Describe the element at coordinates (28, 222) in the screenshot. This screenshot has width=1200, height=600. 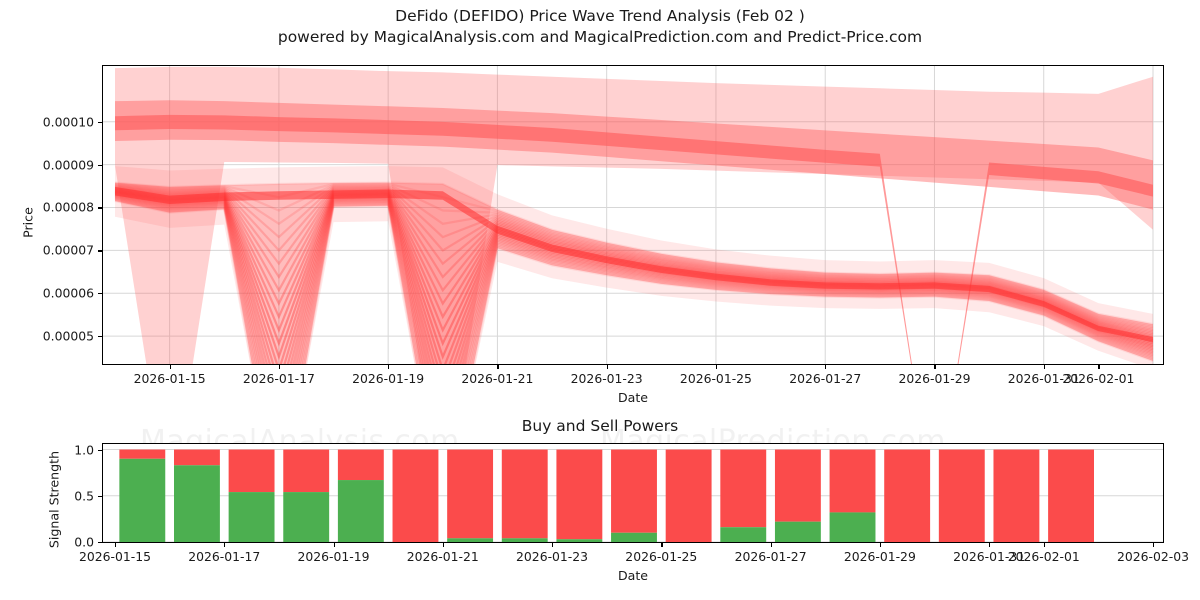
I see `price-y-axis-label: Price` at that location.